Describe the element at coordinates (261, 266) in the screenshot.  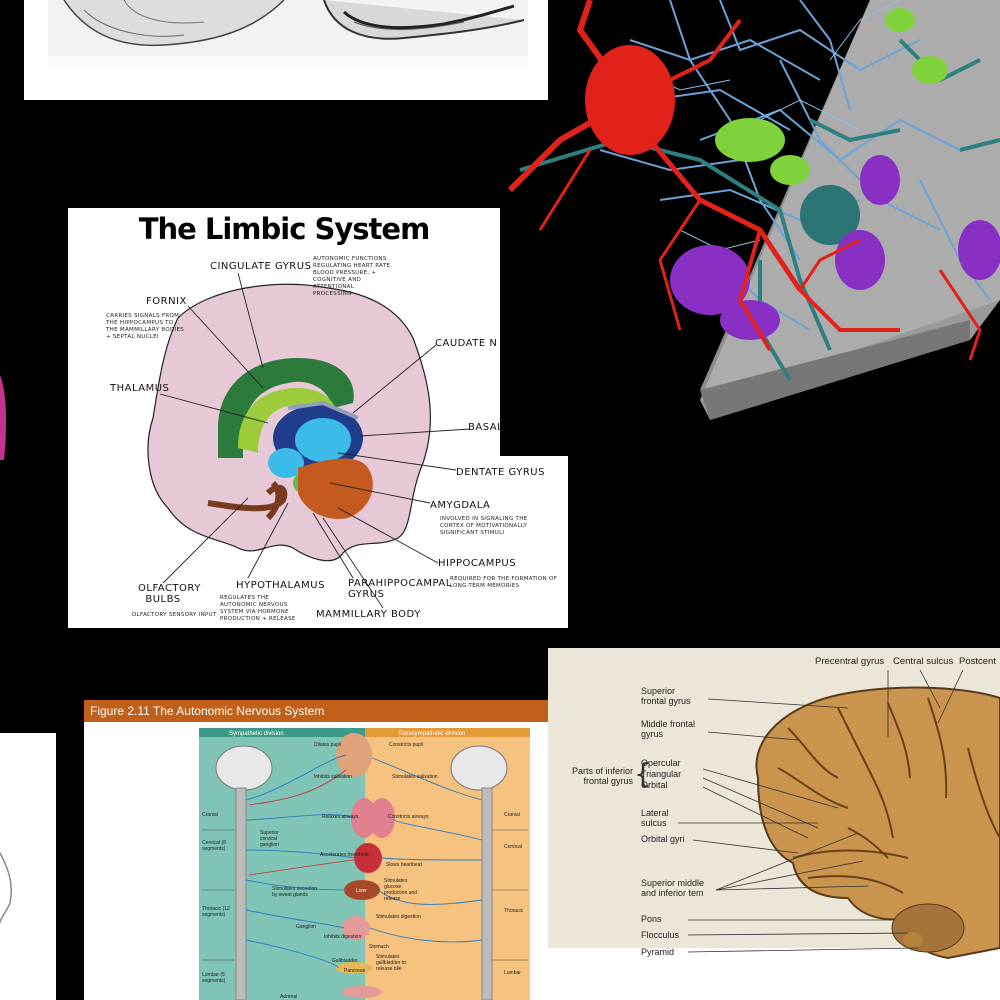
I see `label-cingulate-gyrus: CINGULATE GYRUS` at that location.